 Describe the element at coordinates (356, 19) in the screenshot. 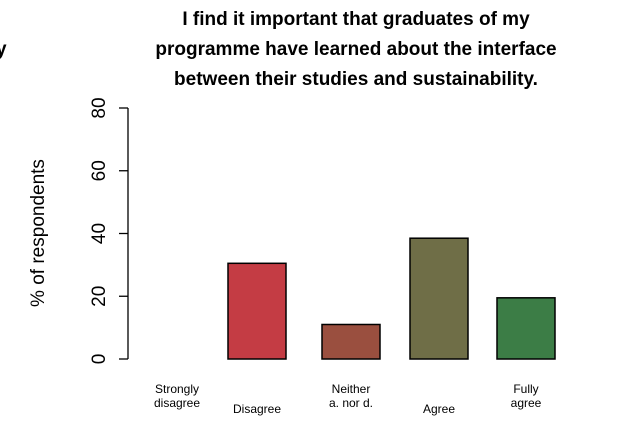

I see `chart-title-line-1: I find it important that graduates of my` at that location.